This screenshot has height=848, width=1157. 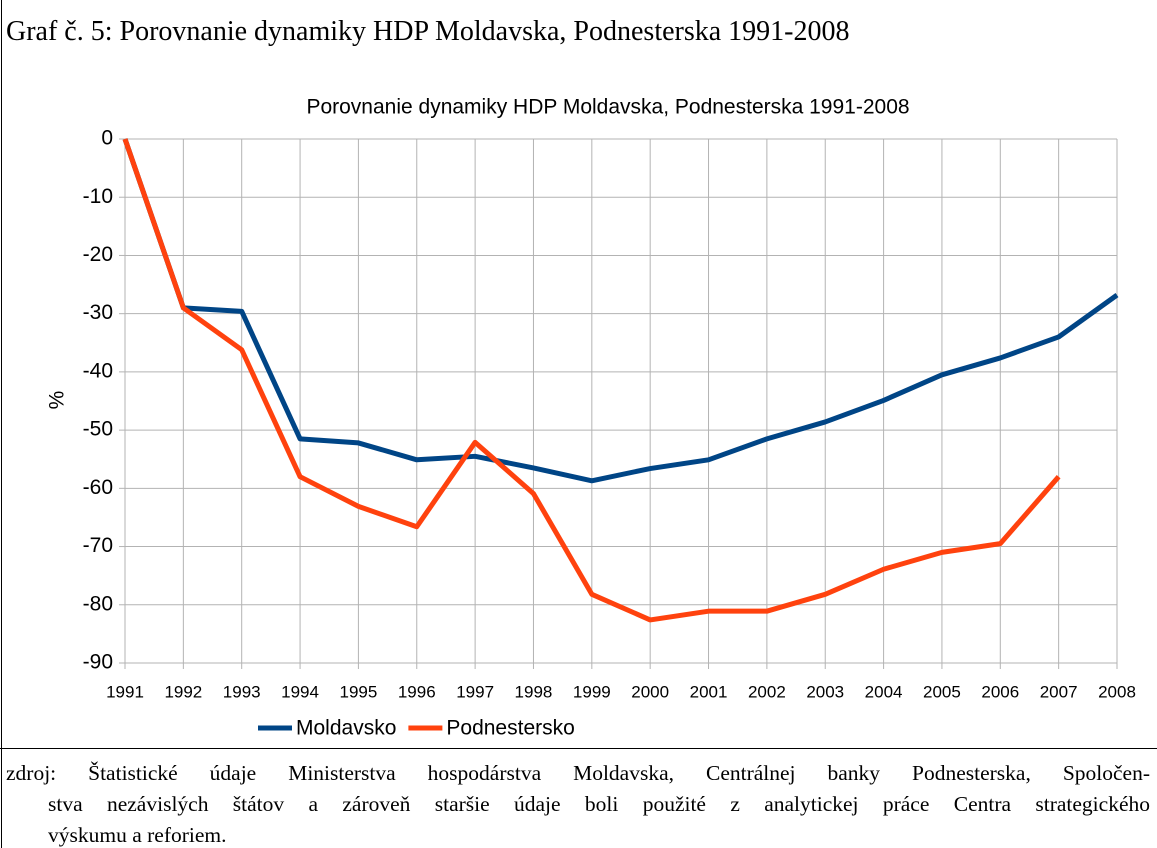 I want to click on y-tick-label: -20, so click(x=98, y=254).